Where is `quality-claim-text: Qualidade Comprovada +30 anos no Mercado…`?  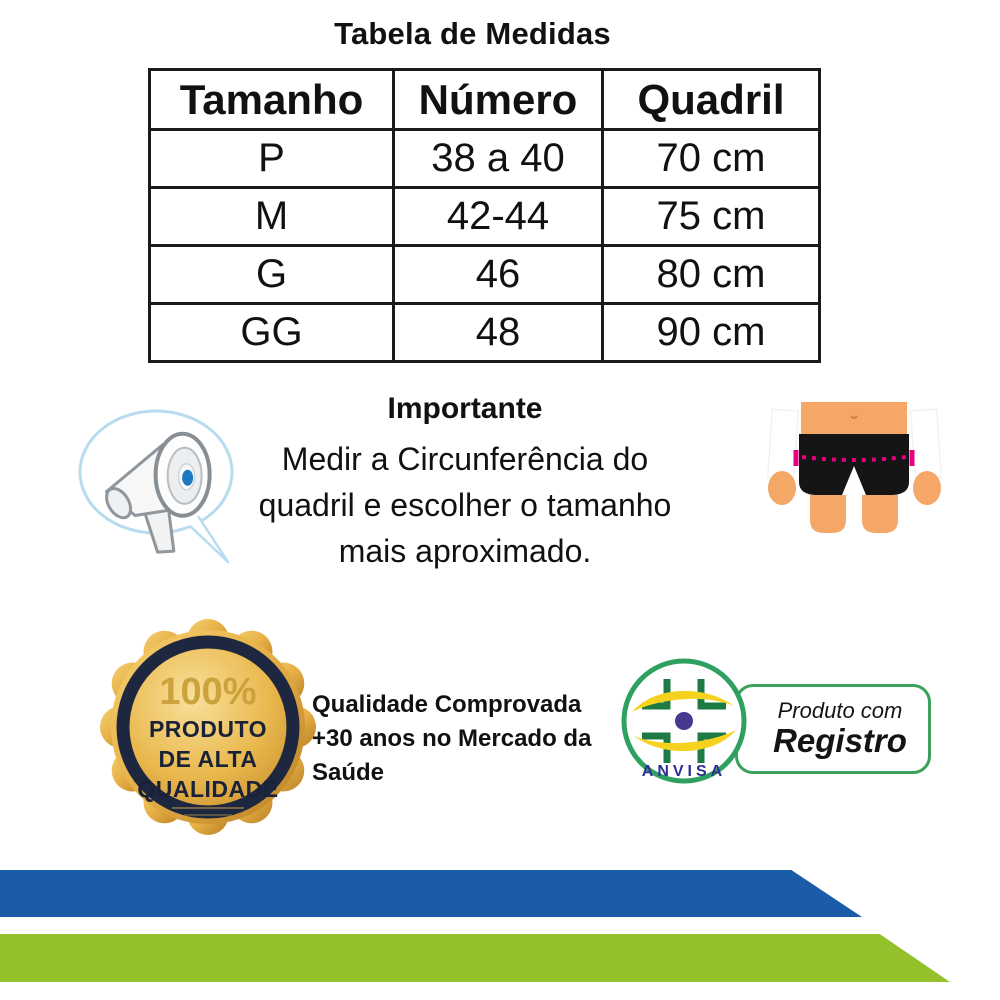 quality-claim-text: Qualidade Comprovada +30 anos no Mercado… is located at coordinates (467, 739).